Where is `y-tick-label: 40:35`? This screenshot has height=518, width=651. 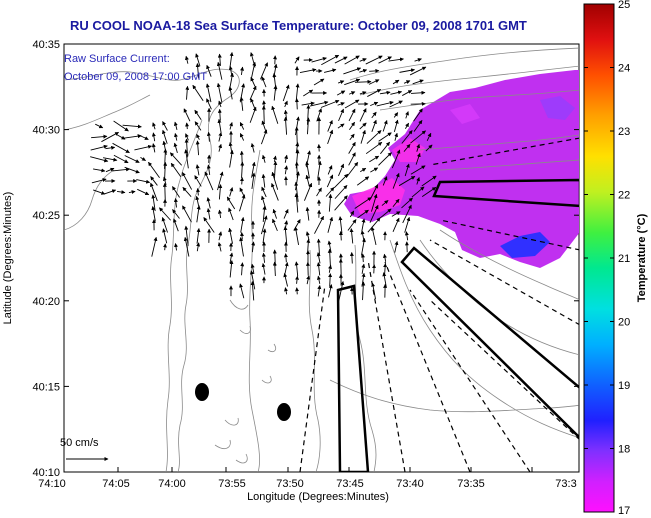 y-tick-label: 40:35 is located at coordinates (46, 45).